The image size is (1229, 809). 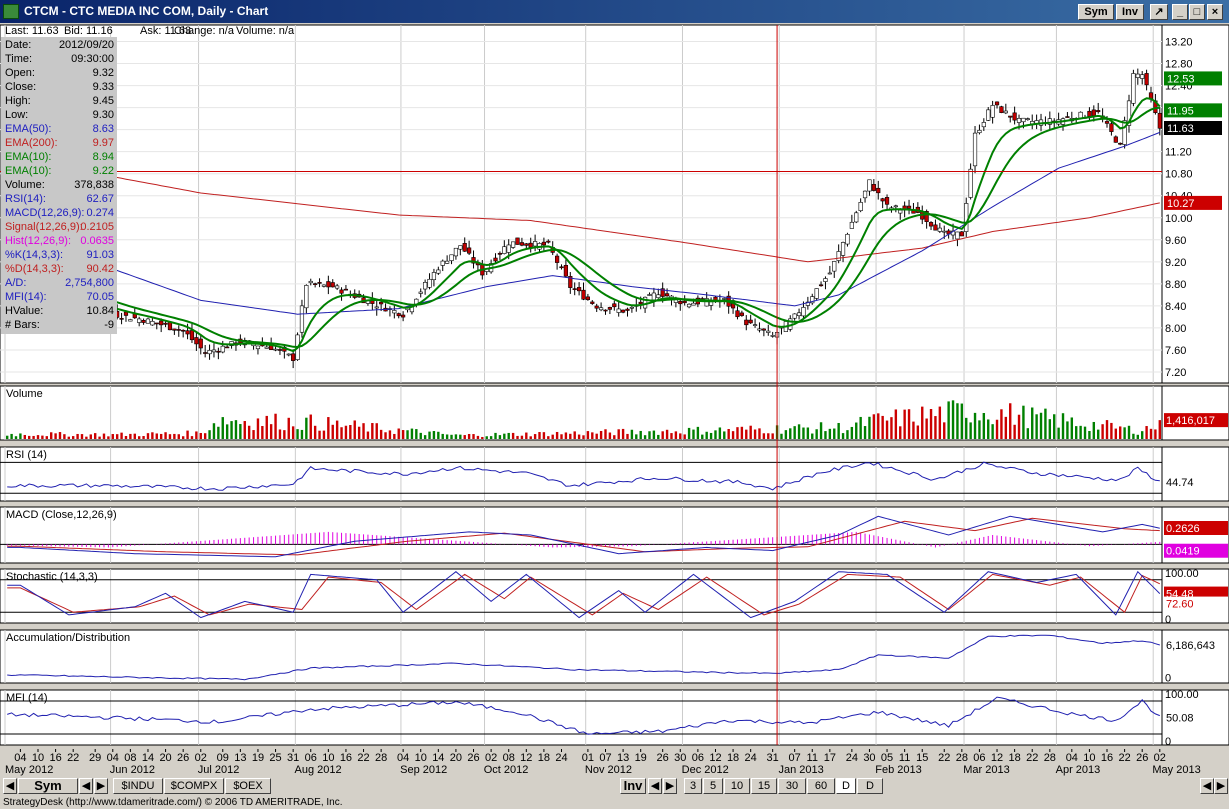 What do you see at coordinates (1221, 786) in the screenshot?
I see `scroll-right-icon: ▶` at bounding box center [1221, 786].